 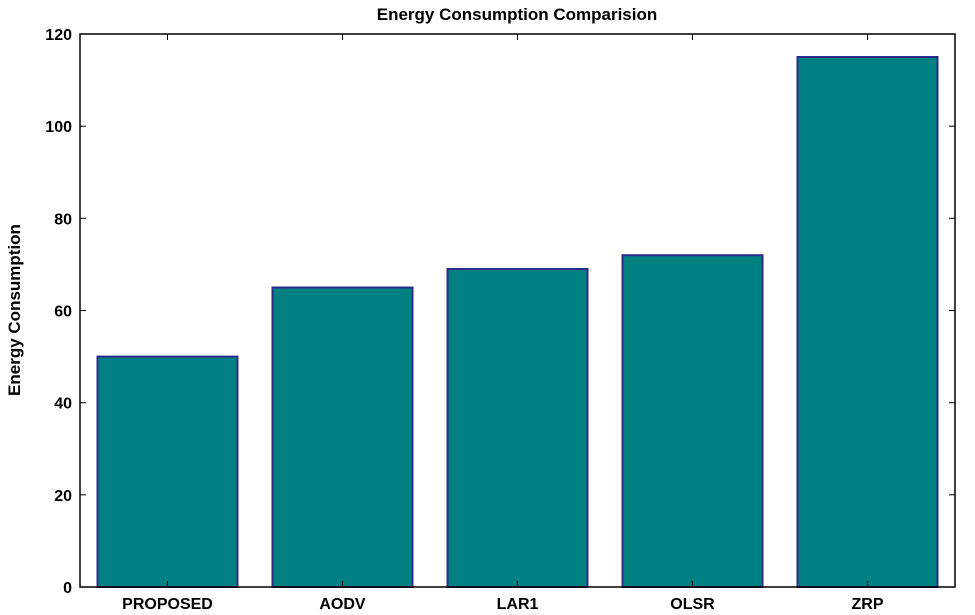 What do you see at coordinates (342, 604) in the screenshot?
I see `x-tick-label-aodv: AODV` at bounding box center [342, 604].